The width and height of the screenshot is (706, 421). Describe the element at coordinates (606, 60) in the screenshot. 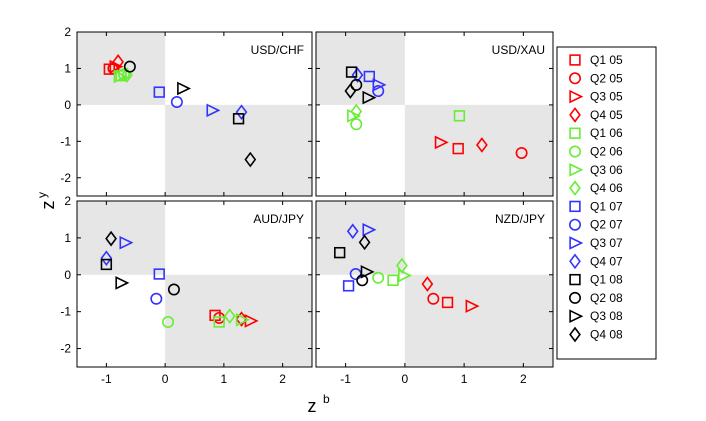

I see `legend-label: Q1 05` at that location.